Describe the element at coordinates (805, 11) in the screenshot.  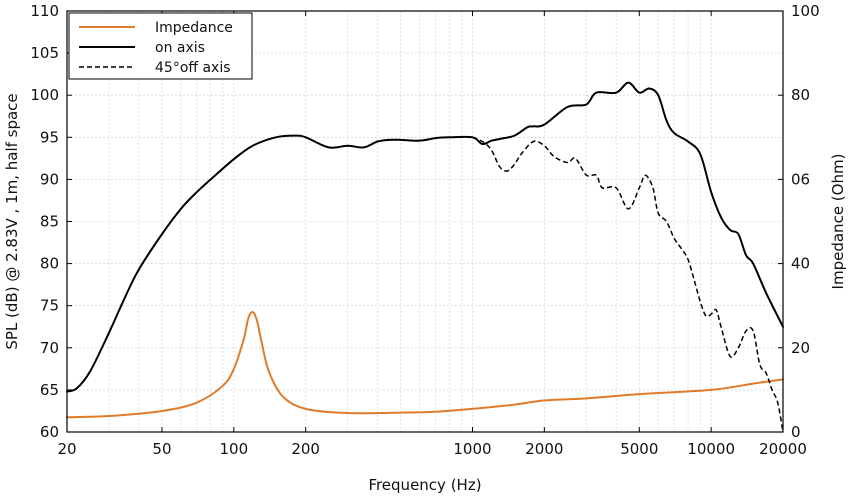
I see `y2-tick-label: 100` at that location.